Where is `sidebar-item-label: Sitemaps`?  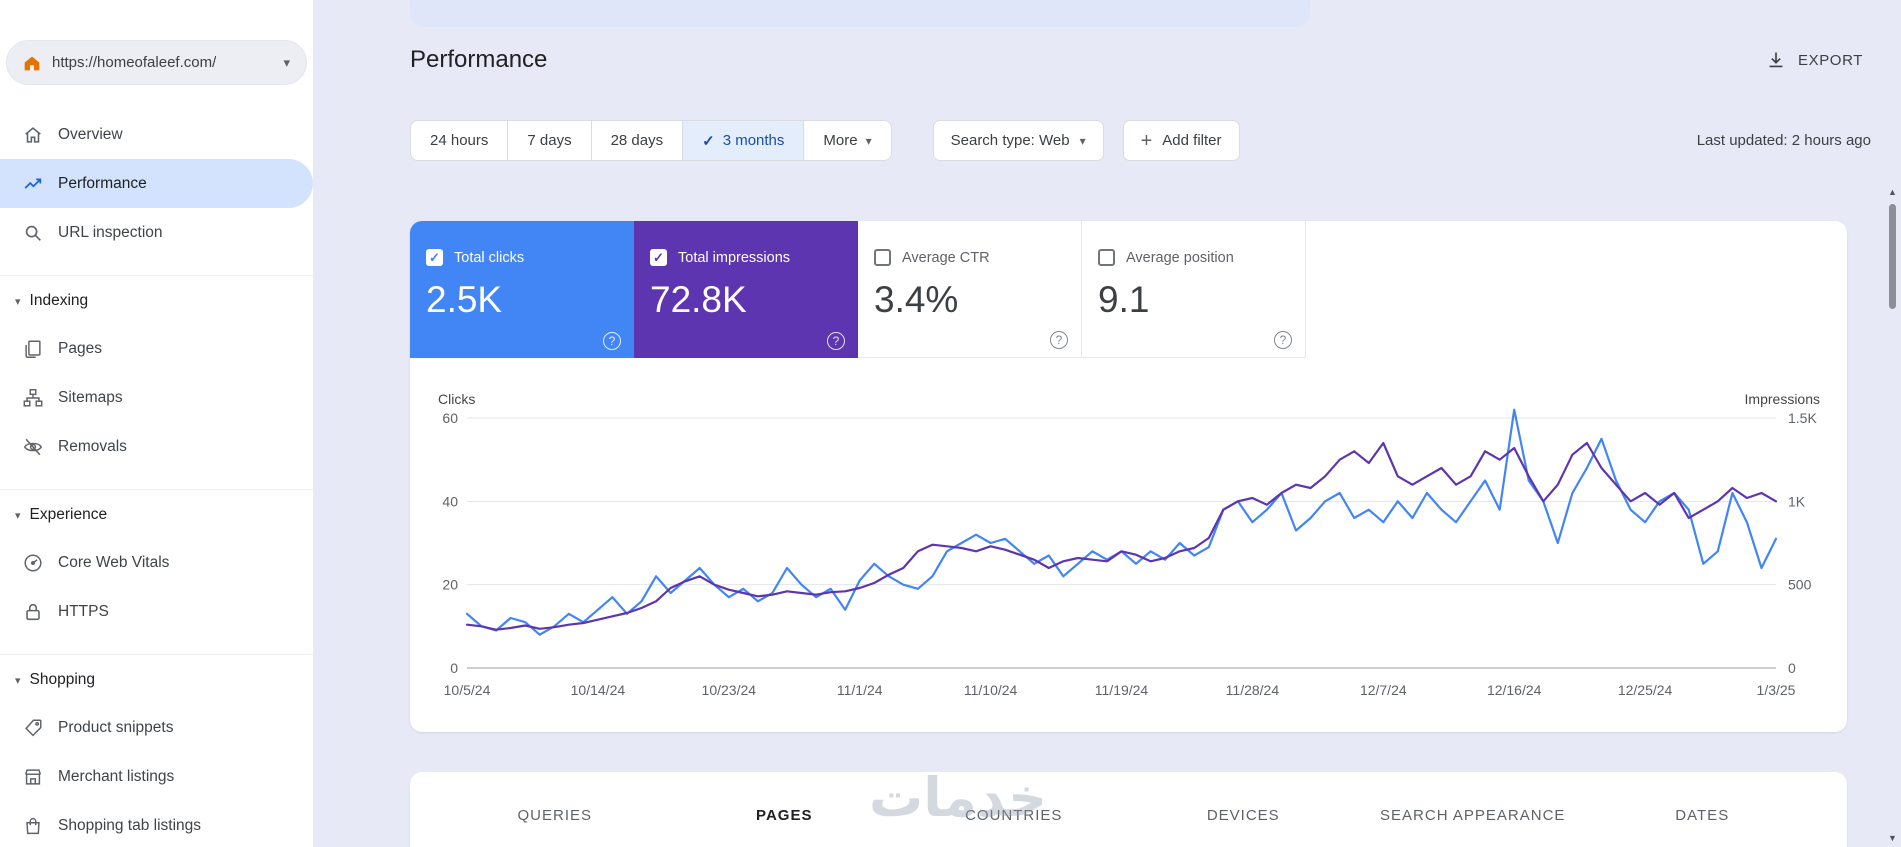 sidebar-item-label: Sitemaps is located at coordinates (90, 397).